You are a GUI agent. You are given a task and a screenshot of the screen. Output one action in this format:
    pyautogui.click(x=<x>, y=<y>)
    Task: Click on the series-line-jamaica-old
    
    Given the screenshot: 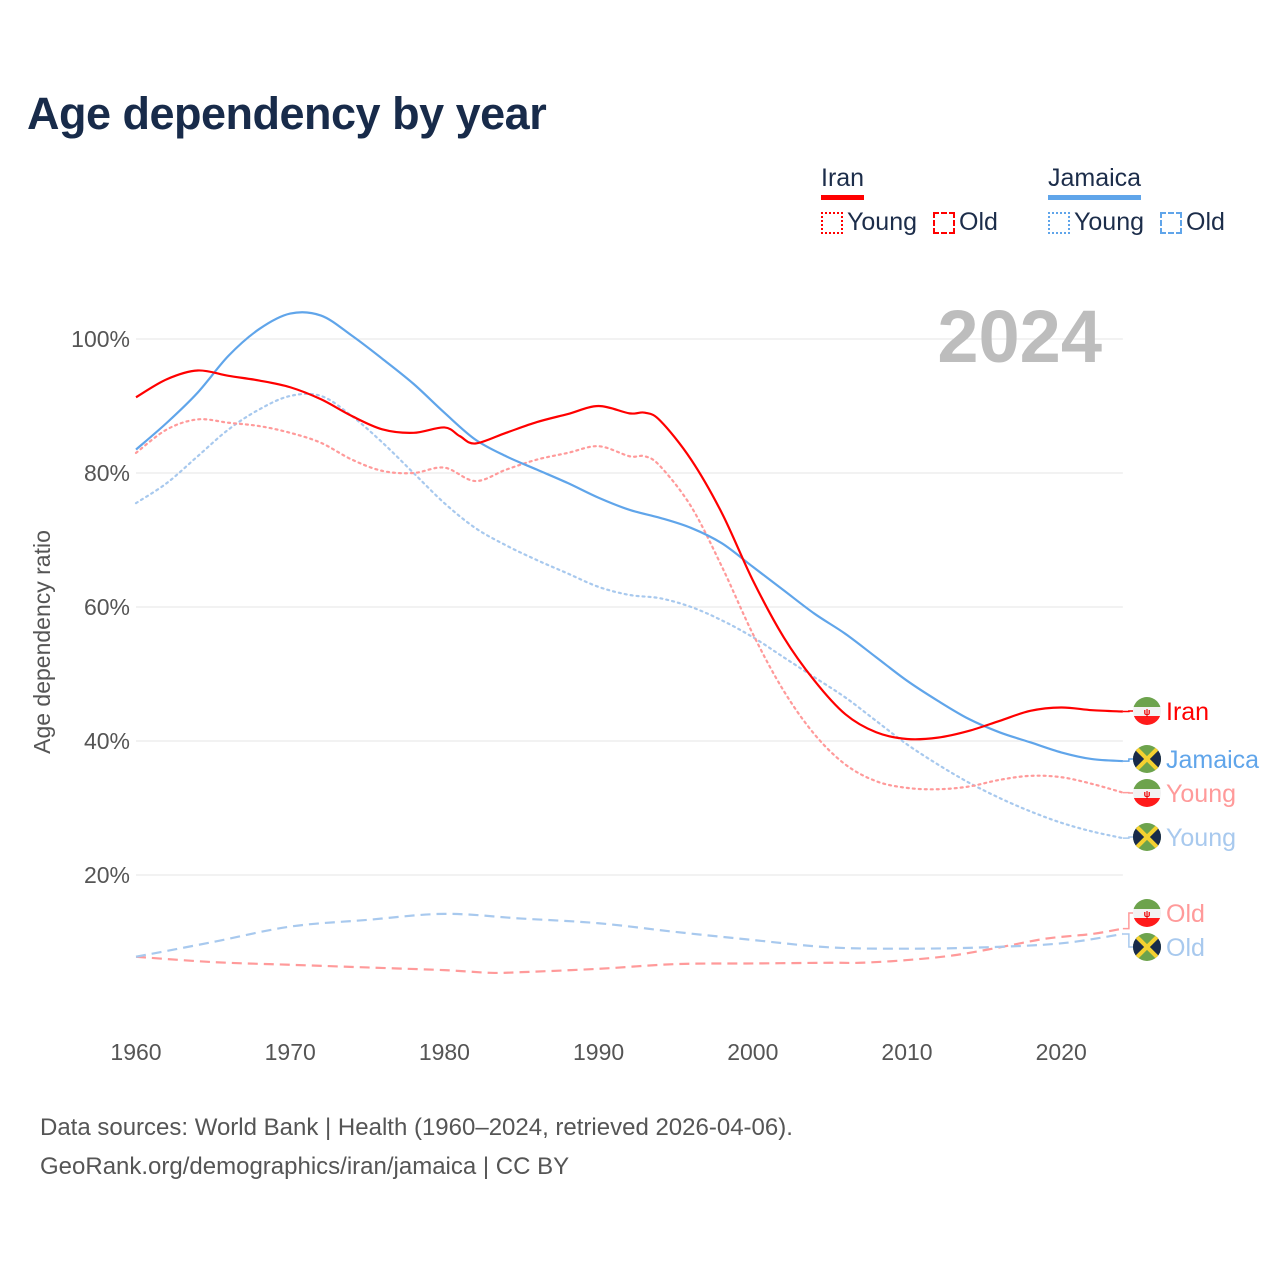 What is the action you would take?
    pyautogui.click(x=629, y=935)
    